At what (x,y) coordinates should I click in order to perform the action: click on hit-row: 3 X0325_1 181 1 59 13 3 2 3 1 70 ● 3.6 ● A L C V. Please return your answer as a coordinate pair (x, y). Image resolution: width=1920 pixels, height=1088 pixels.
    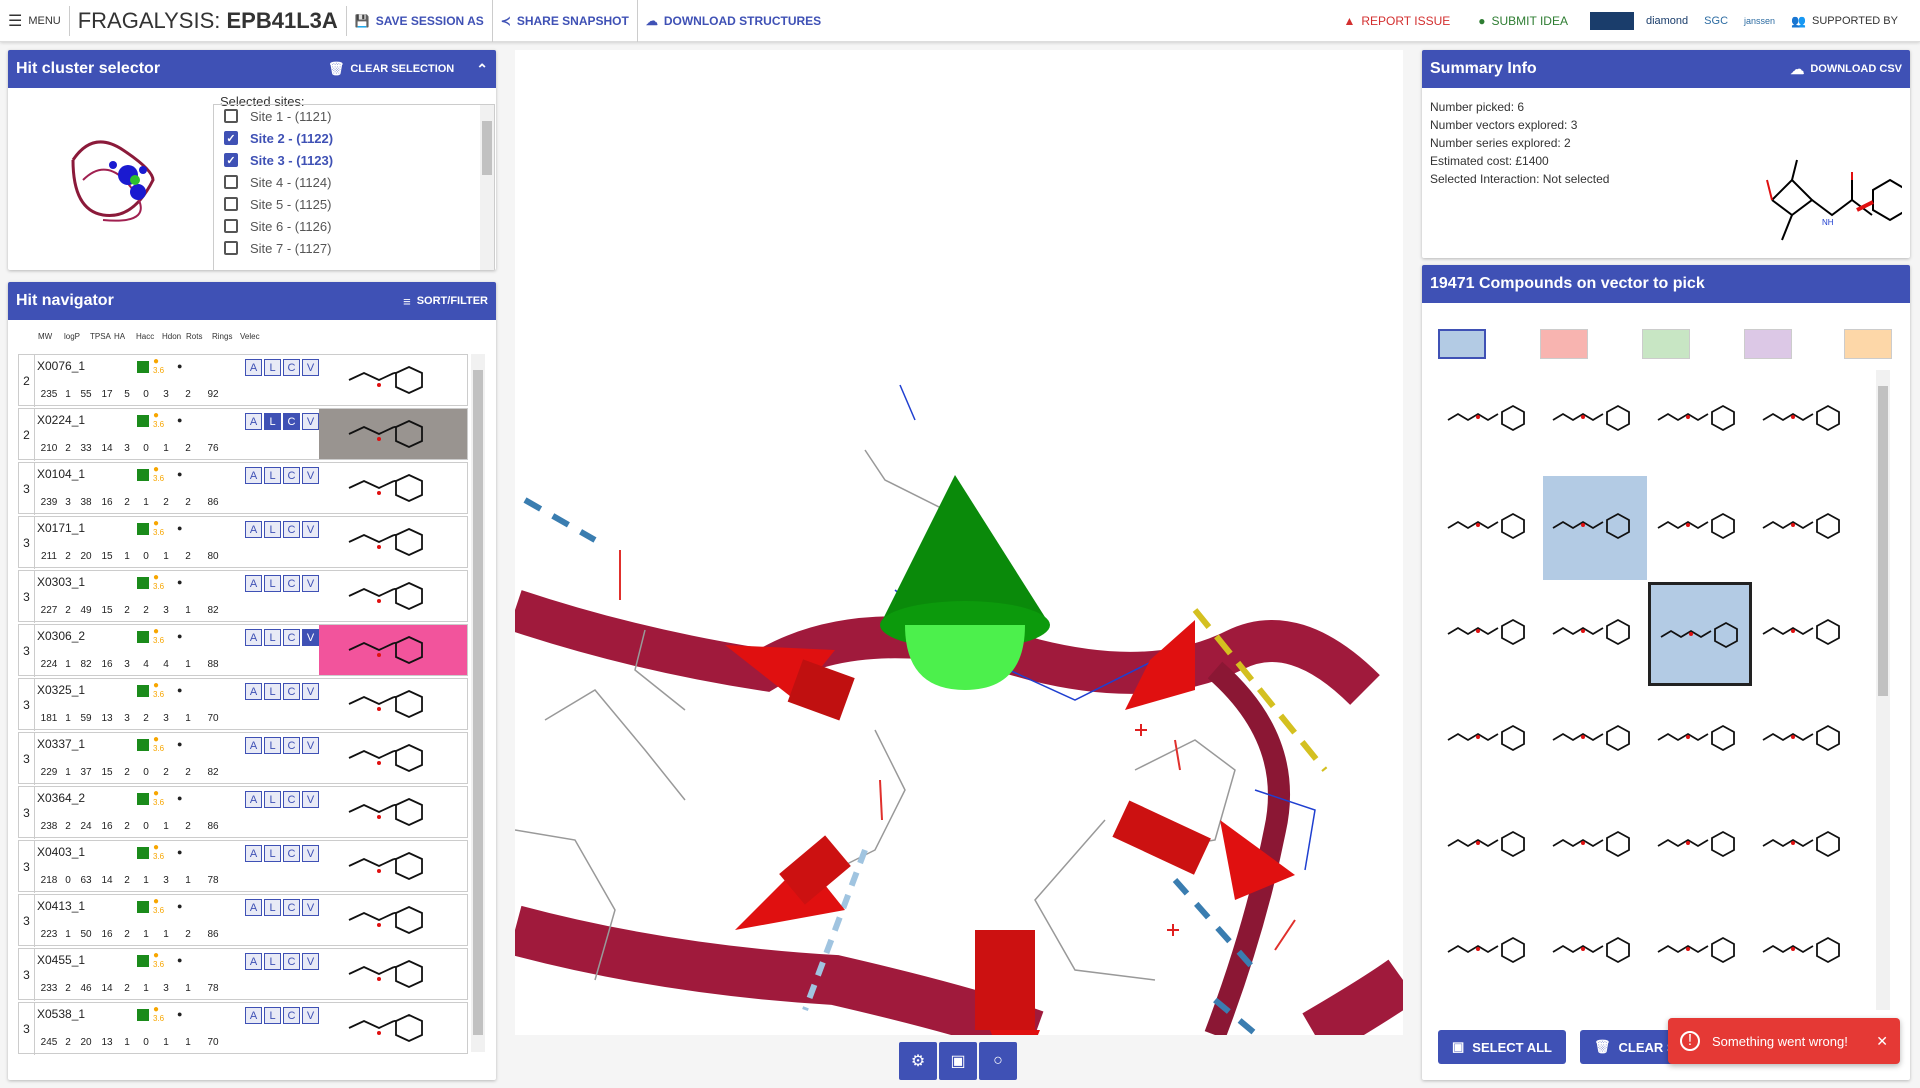
    Looking at the image, I should click on (243, 704).